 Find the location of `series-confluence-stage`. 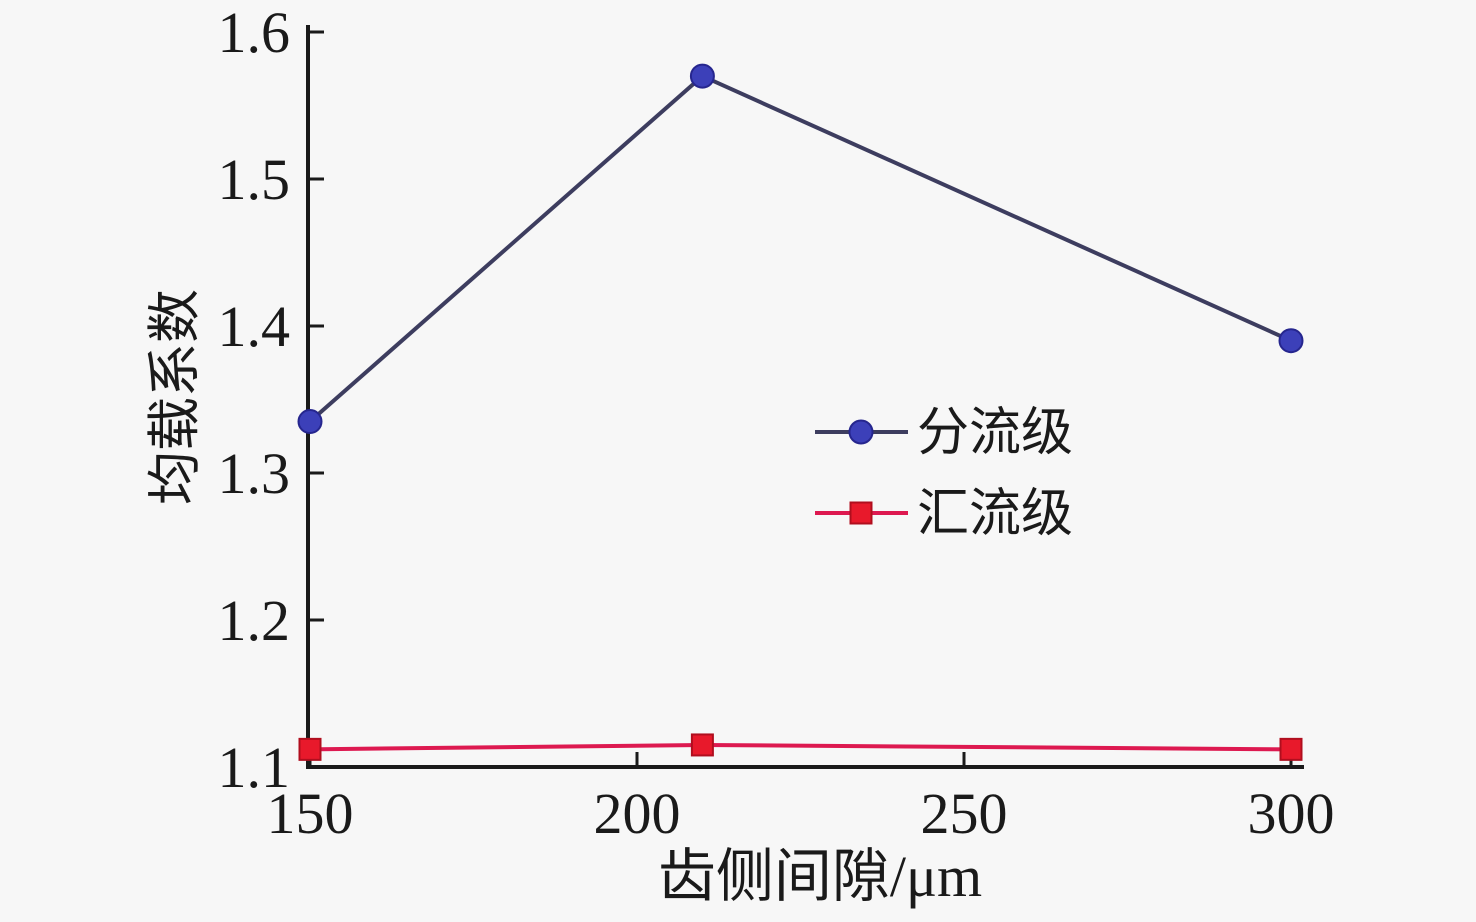

series-confluence-stage is located at coordinates (800, 747).